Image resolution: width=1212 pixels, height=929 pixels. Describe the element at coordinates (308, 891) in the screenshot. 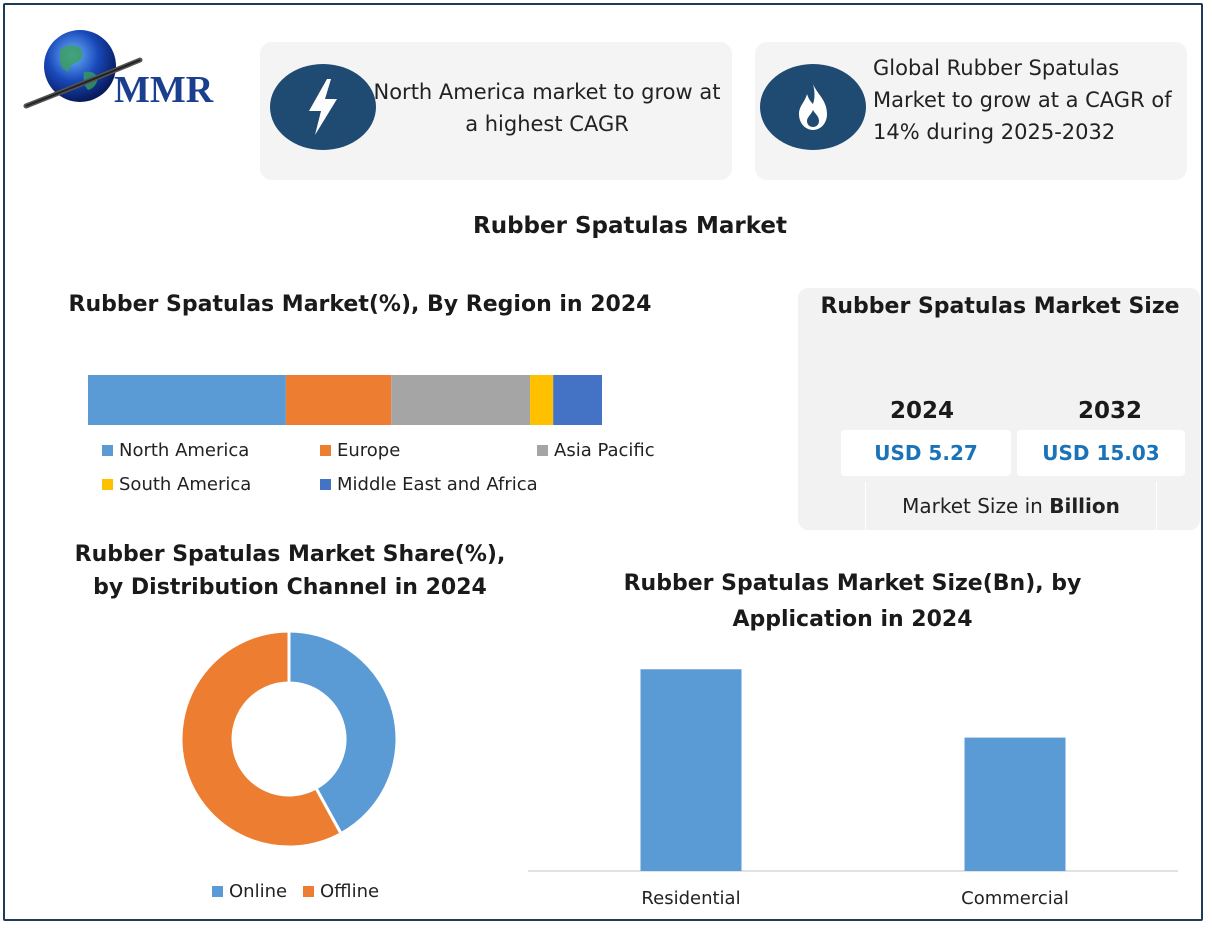

I see `legend-swatch-offline` at that location.